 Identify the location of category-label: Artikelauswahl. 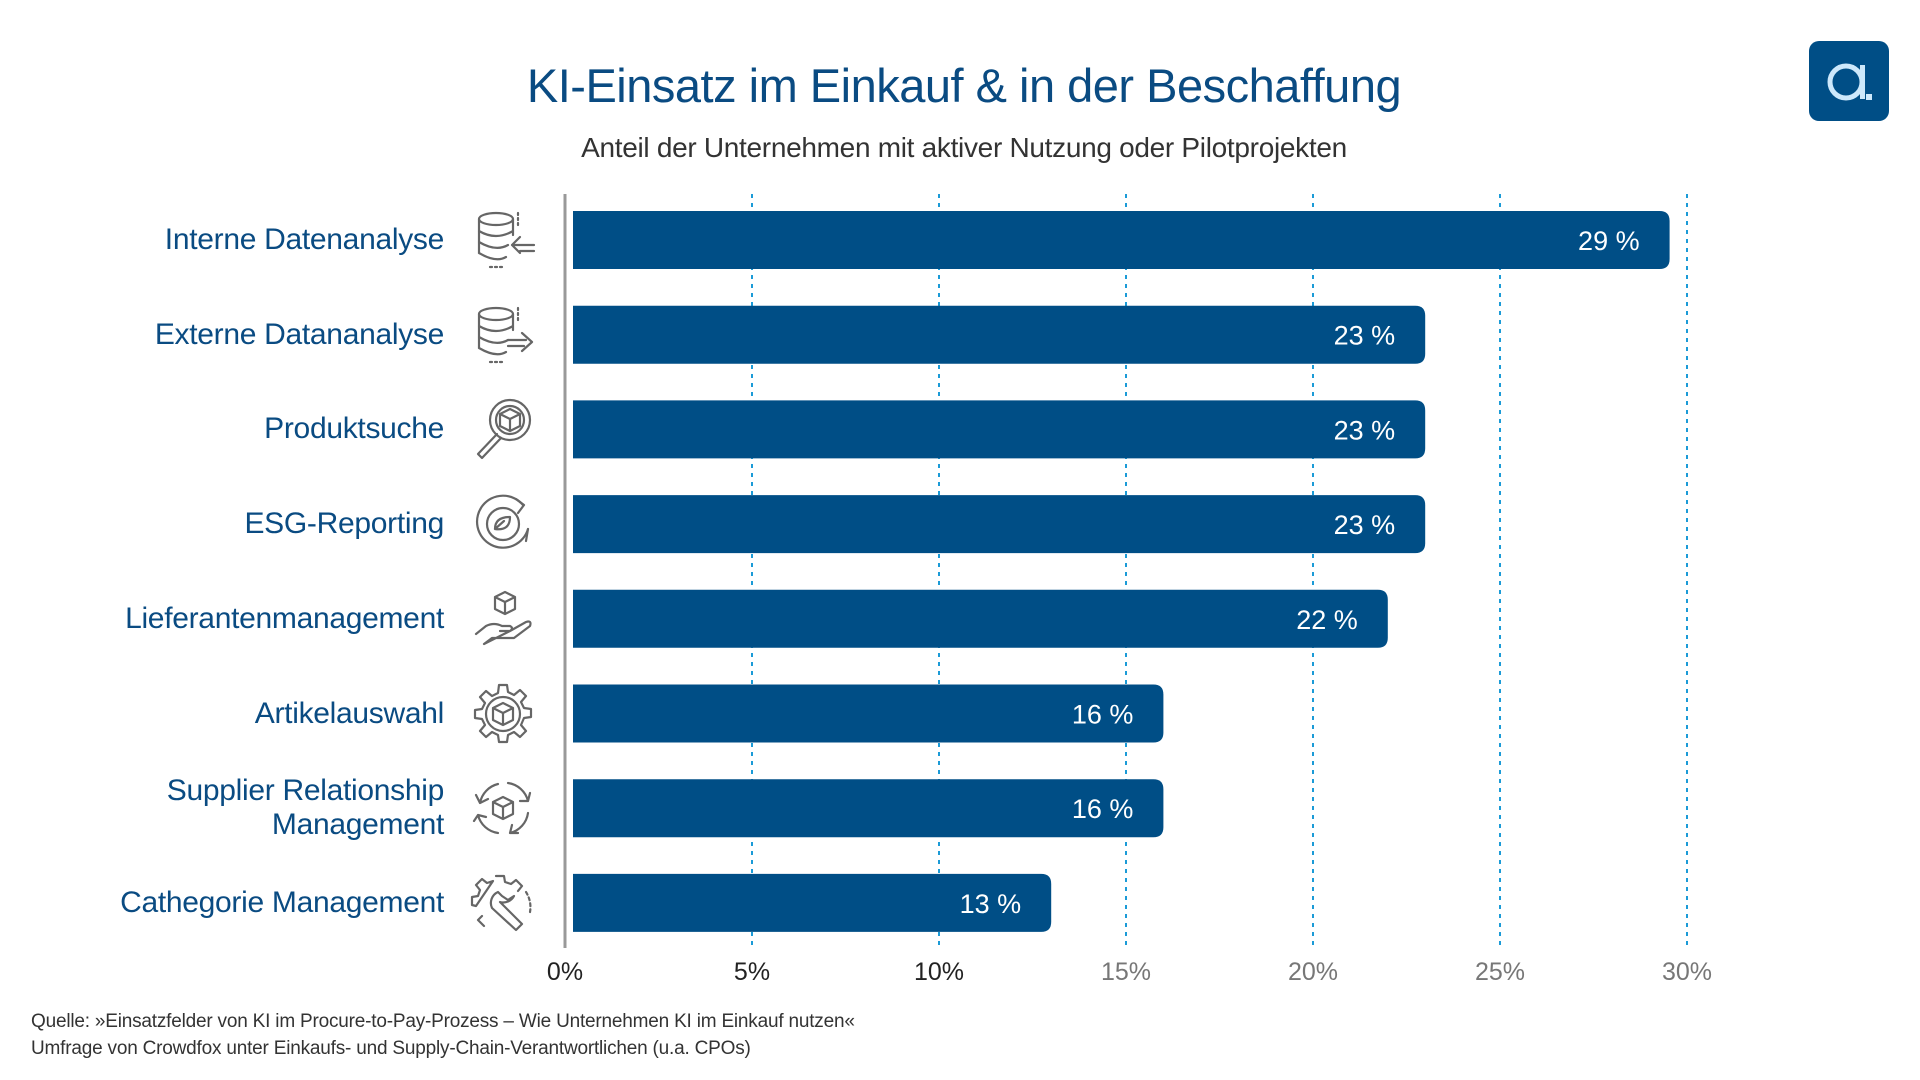
(349, 713).